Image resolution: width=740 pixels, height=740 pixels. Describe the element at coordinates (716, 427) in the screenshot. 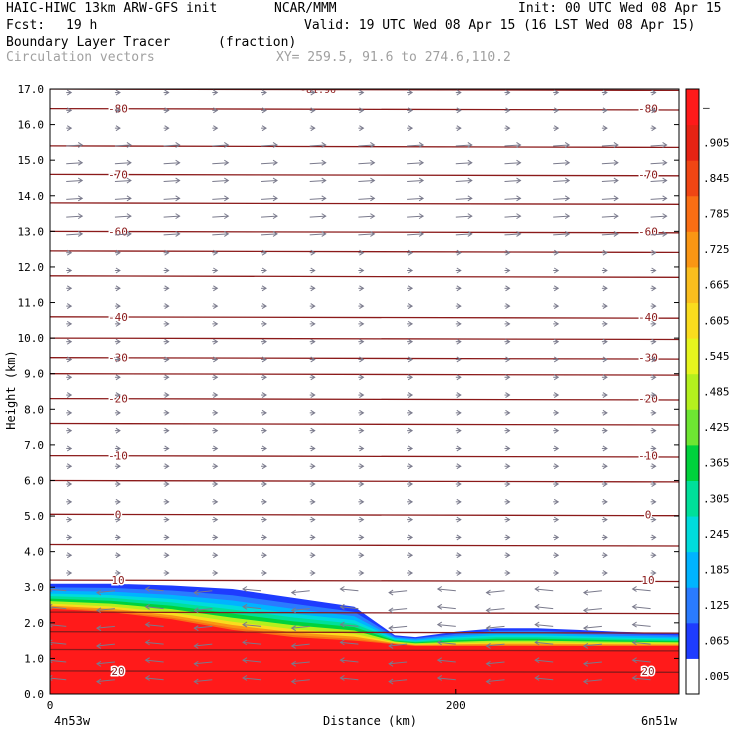

I see `colorbar-label: .425` at that location.